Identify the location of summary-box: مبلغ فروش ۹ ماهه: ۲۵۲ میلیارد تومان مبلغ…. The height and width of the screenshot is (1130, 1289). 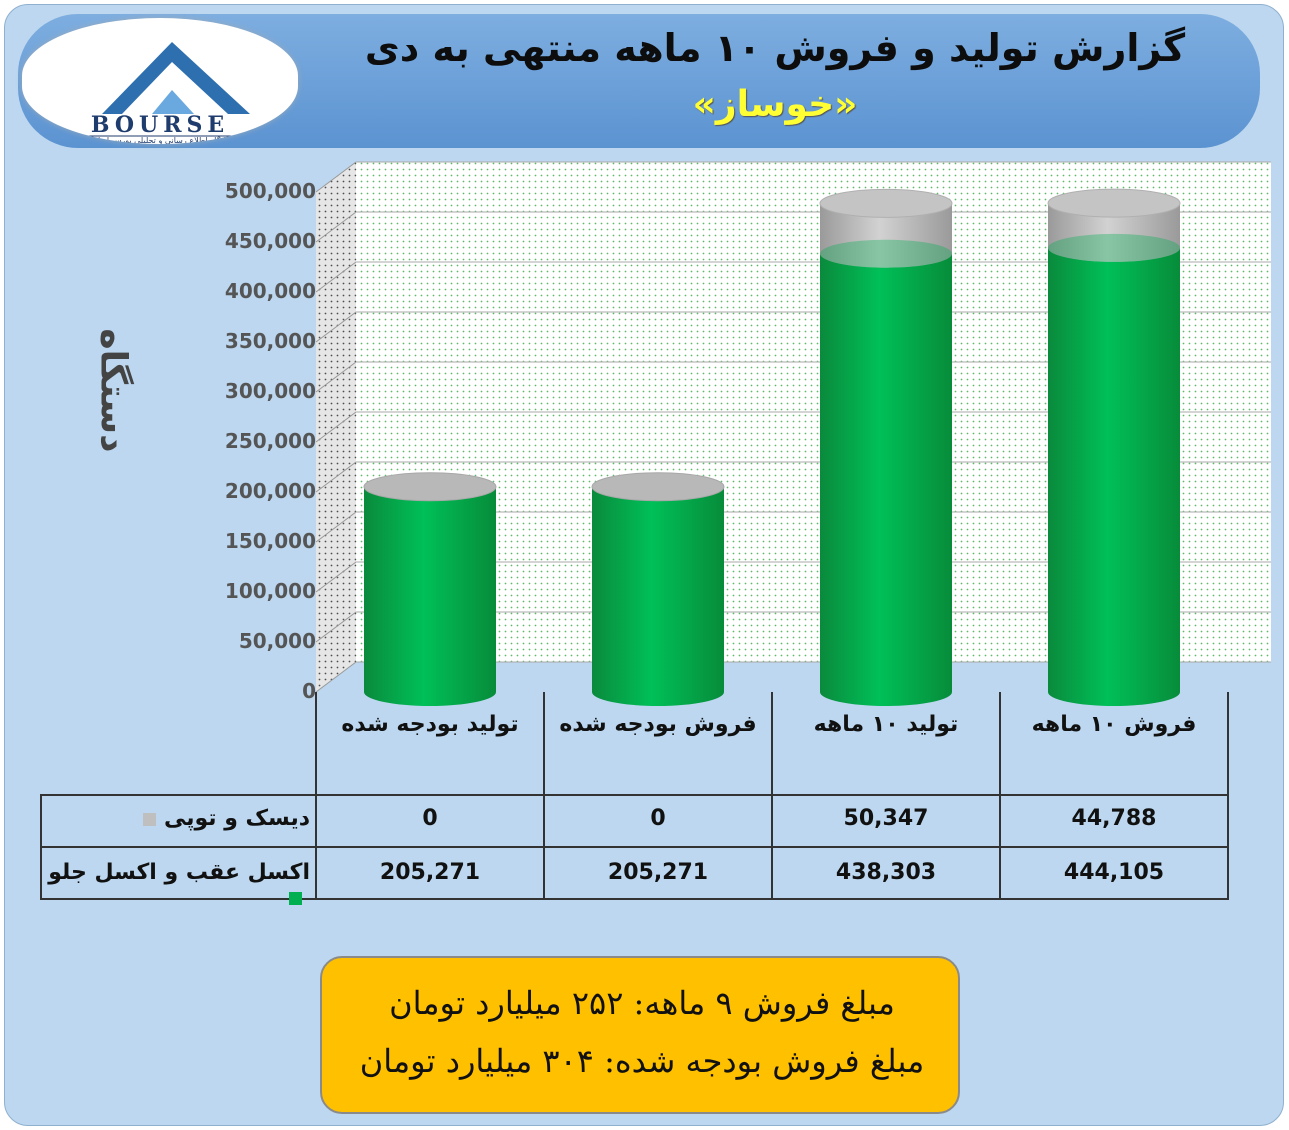
(640, 1035).